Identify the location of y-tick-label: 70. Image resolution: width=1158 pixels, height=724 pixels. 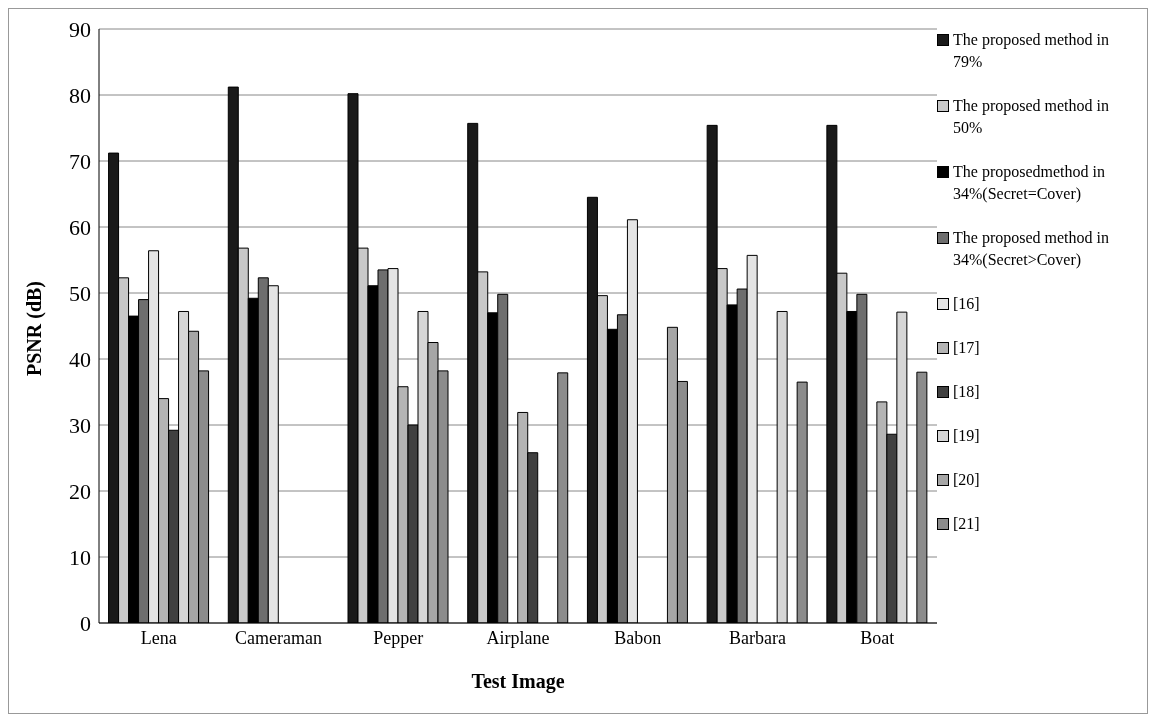
(80, 161).